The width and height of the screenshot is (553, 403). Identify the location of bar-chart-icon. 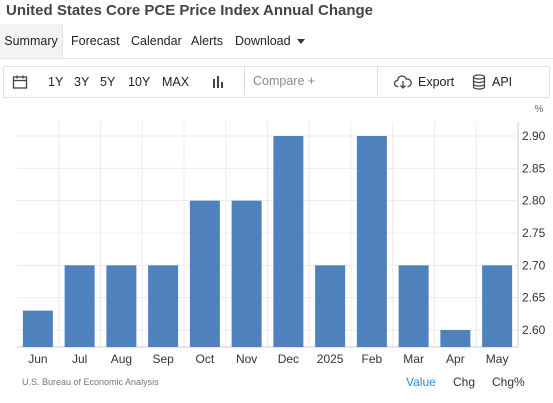
(218, 82).